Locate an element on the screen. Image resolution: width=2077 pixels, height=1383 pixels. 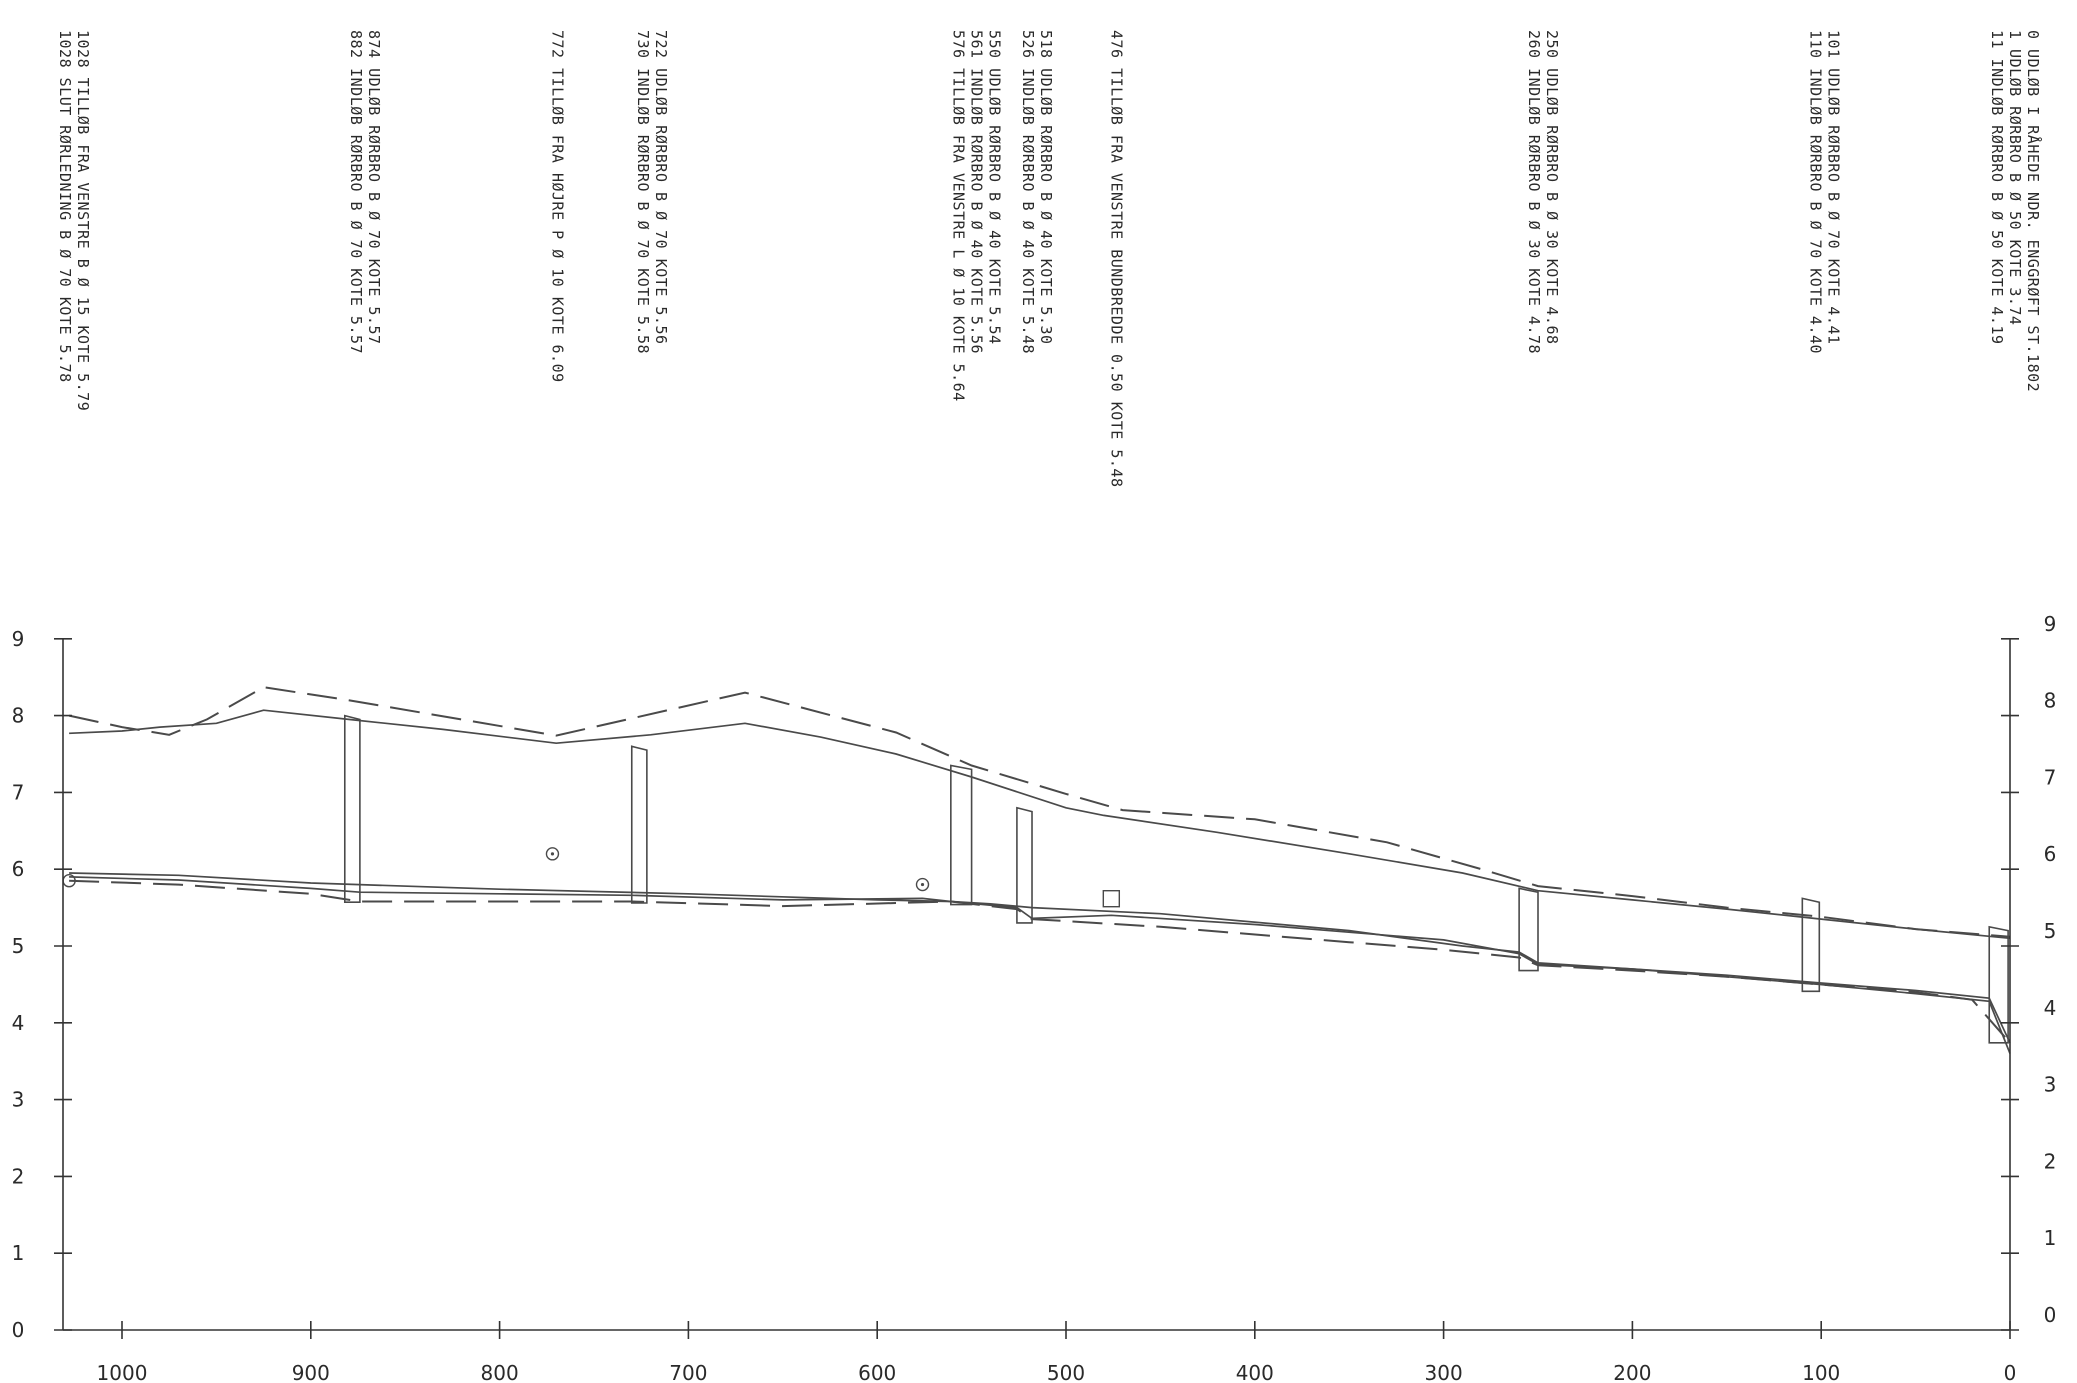
x-tick-label: 200 is located at coordinates (1632, 1372).